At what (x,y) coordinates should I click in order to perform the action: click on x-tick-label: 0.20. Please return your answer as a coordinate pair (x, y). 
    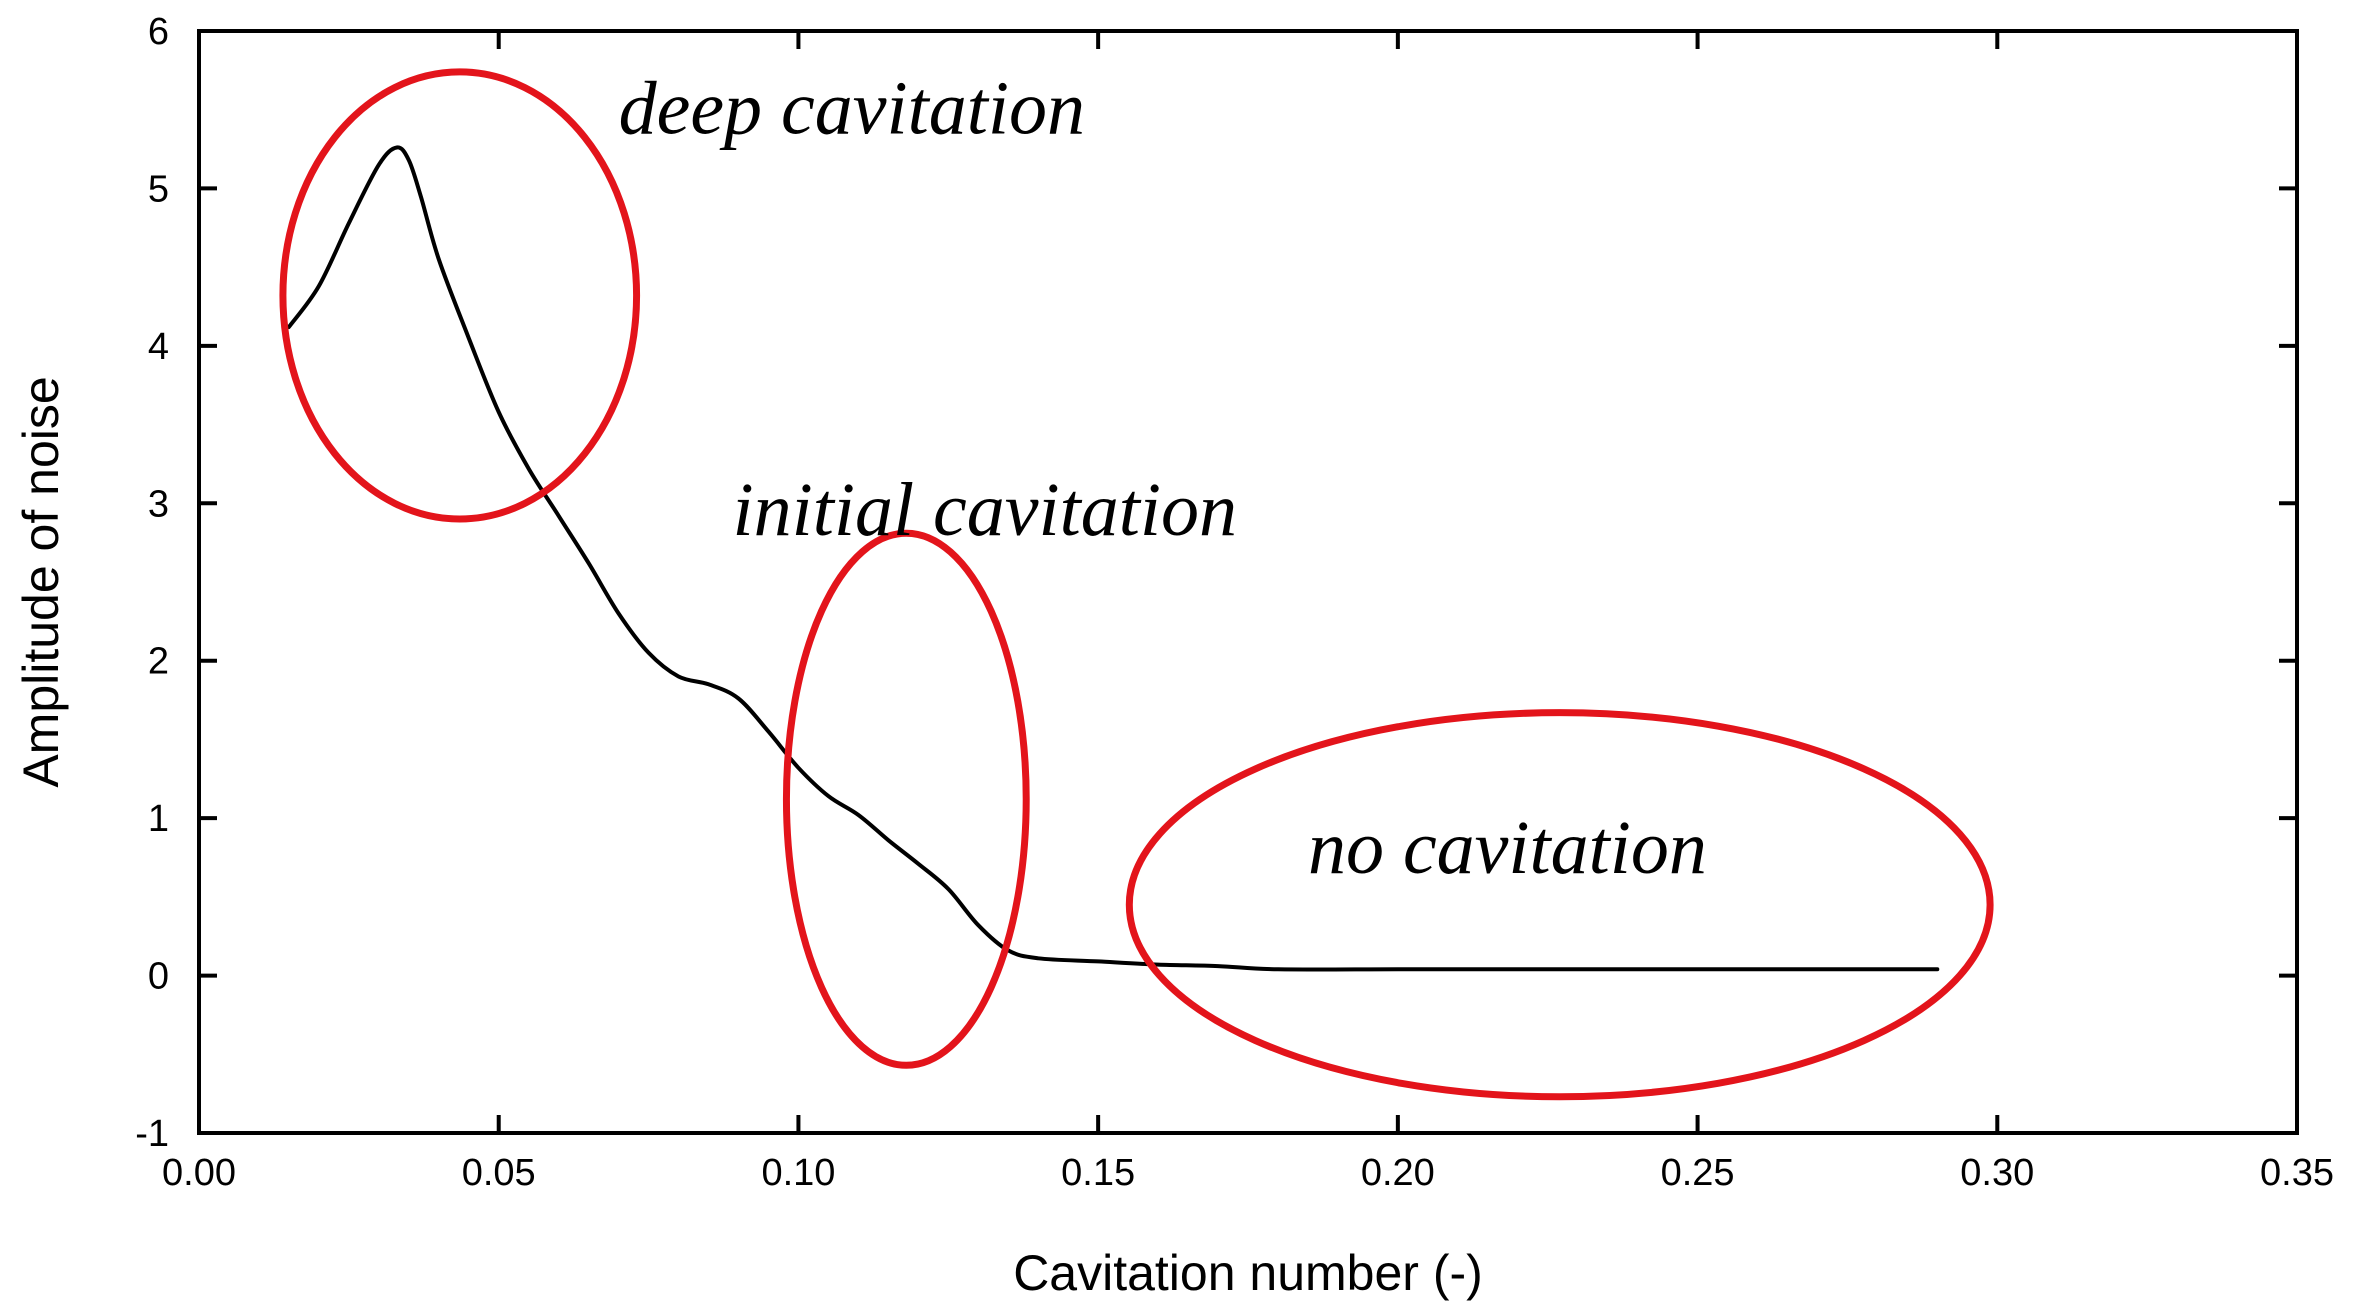
    Looking at the image, I should click on (1398, 1173).